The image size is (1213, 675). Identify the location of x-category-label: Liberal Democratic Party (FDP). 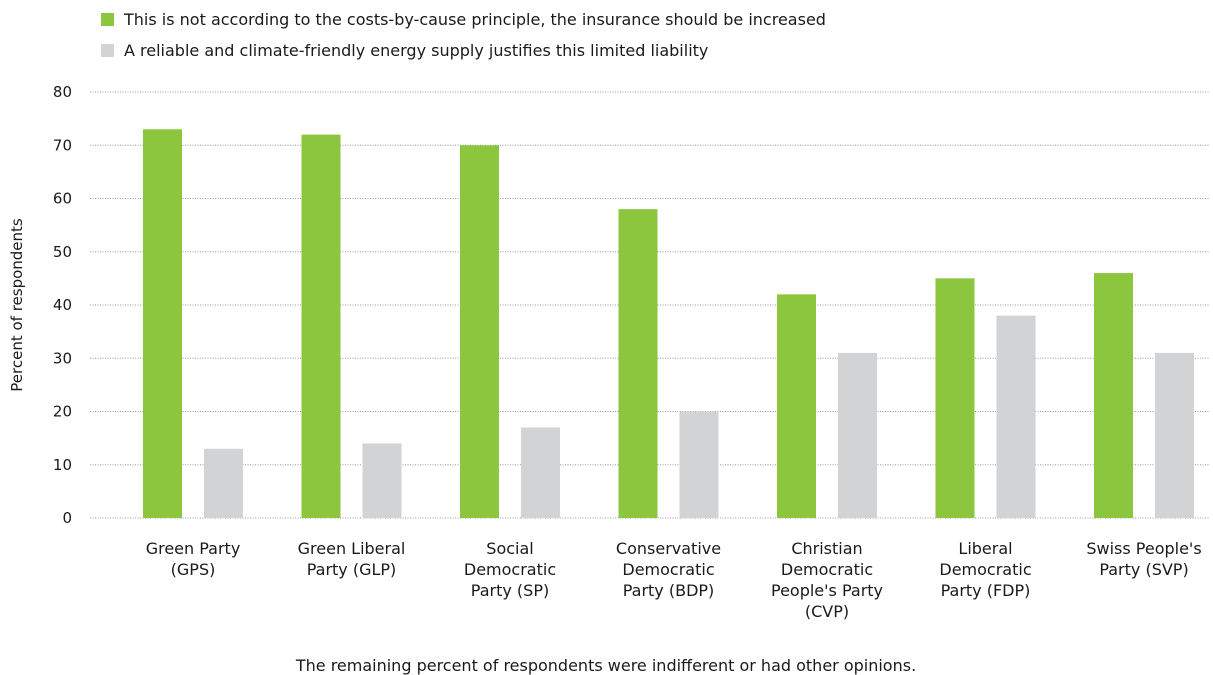
(985, 569).